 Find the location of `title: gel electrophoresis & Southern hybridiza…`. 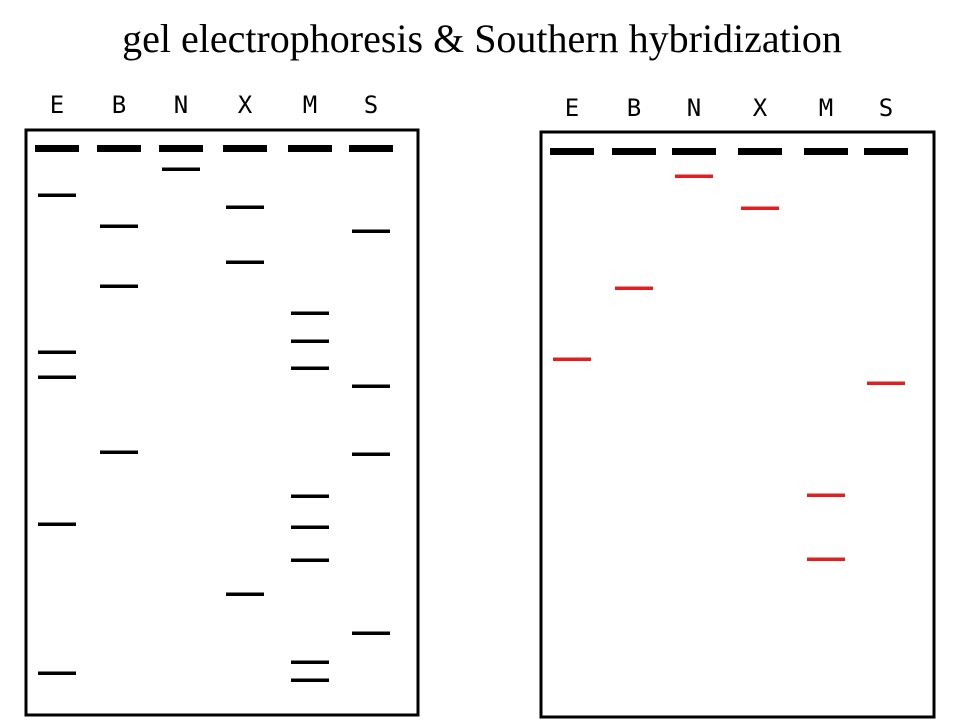

title: gel electrophoresis & Southern hybridiza… is located at coordinates (482, 38).